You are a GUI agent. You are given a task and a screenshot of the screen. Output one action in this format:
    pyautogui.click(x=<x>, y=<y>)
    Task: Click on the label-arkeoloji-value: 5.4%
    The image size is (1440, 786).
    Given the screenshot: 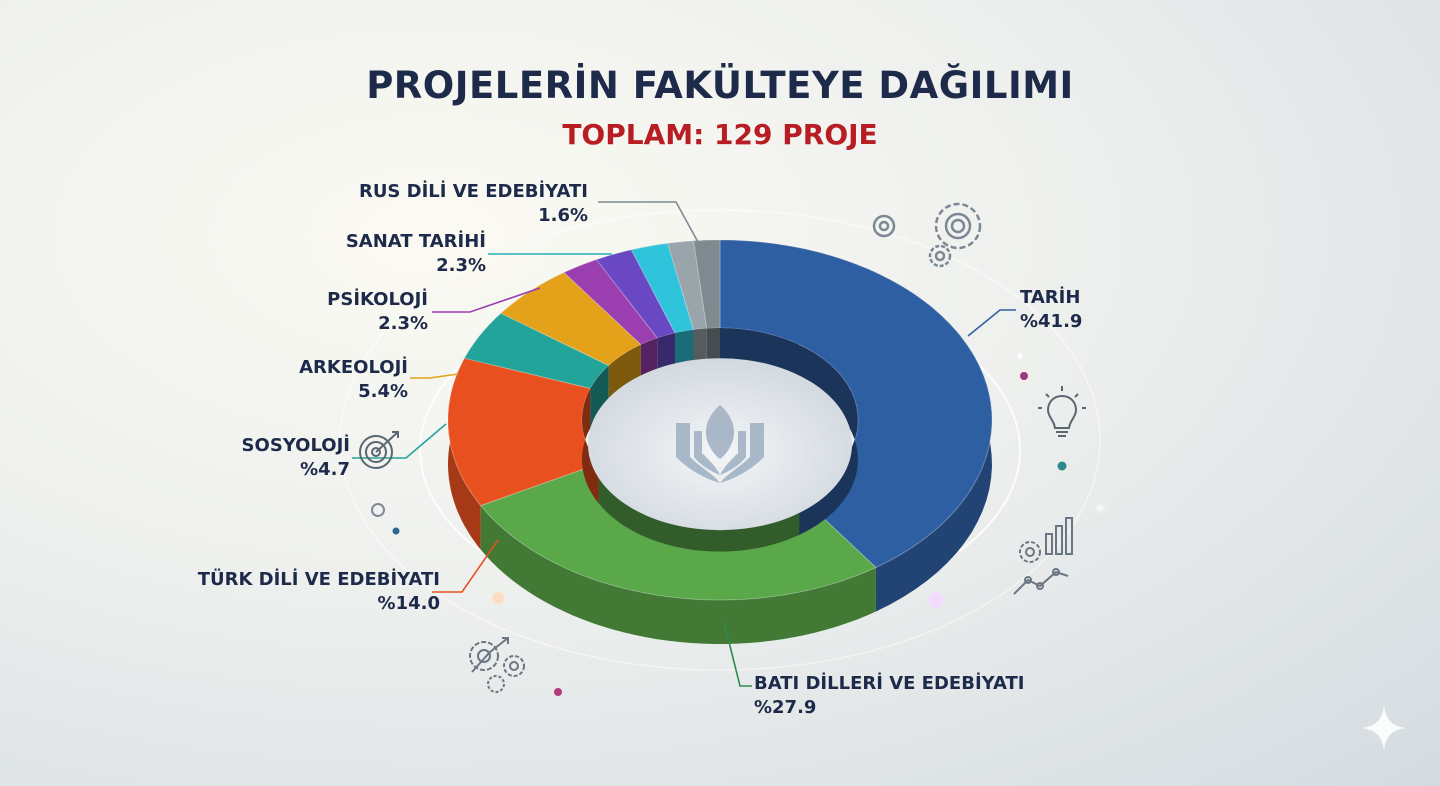 What is the action you would take?
    pyautogui.click(x=383, y=391)
    